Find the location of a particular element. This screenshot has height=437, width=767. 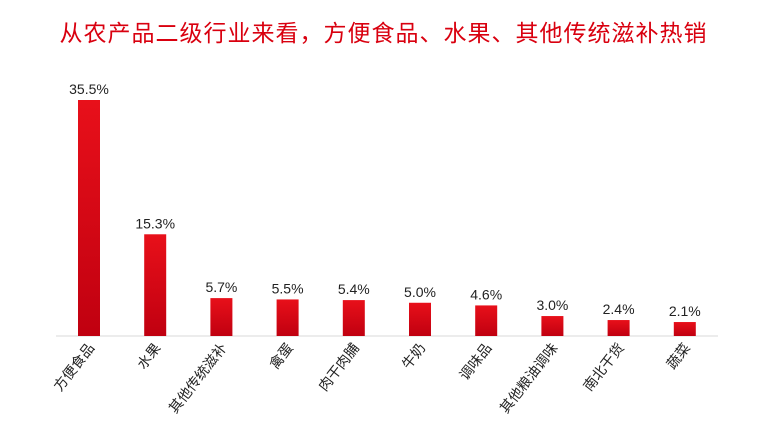

category-label: 其他粮油调味 is located at coordinates (529, 379).